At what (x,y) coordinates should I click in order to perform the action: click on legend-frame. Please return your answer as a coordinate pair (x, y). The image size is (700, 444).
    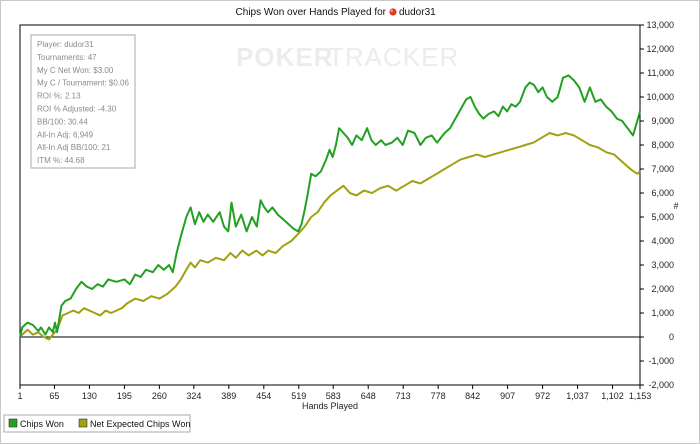
    Looking at the image, I should click on (97, 423).